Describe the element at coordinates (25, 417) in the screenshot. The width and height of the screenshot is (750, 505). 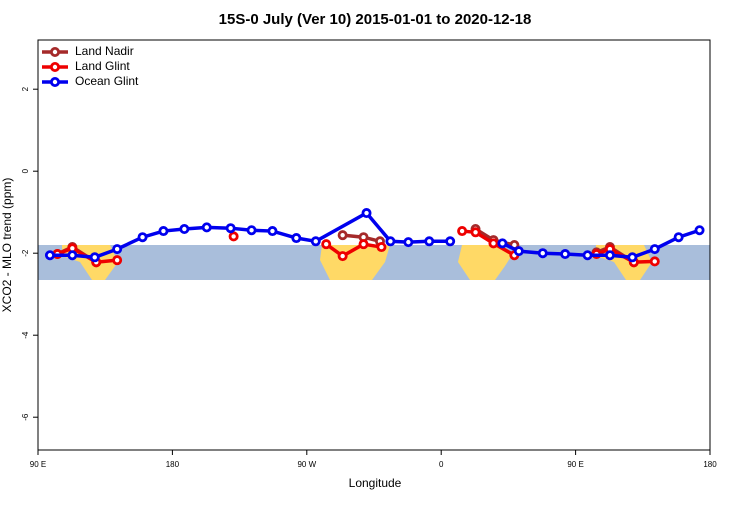
I see `y-tick-label: -6` at that location.